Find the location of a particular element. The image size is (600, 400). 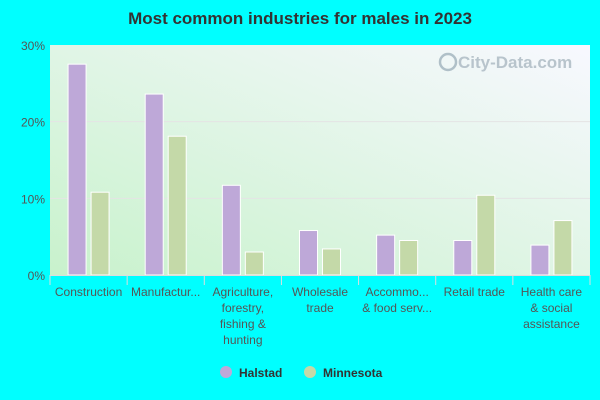

y-tick-label: 0% is located at coordinates (37, 276).